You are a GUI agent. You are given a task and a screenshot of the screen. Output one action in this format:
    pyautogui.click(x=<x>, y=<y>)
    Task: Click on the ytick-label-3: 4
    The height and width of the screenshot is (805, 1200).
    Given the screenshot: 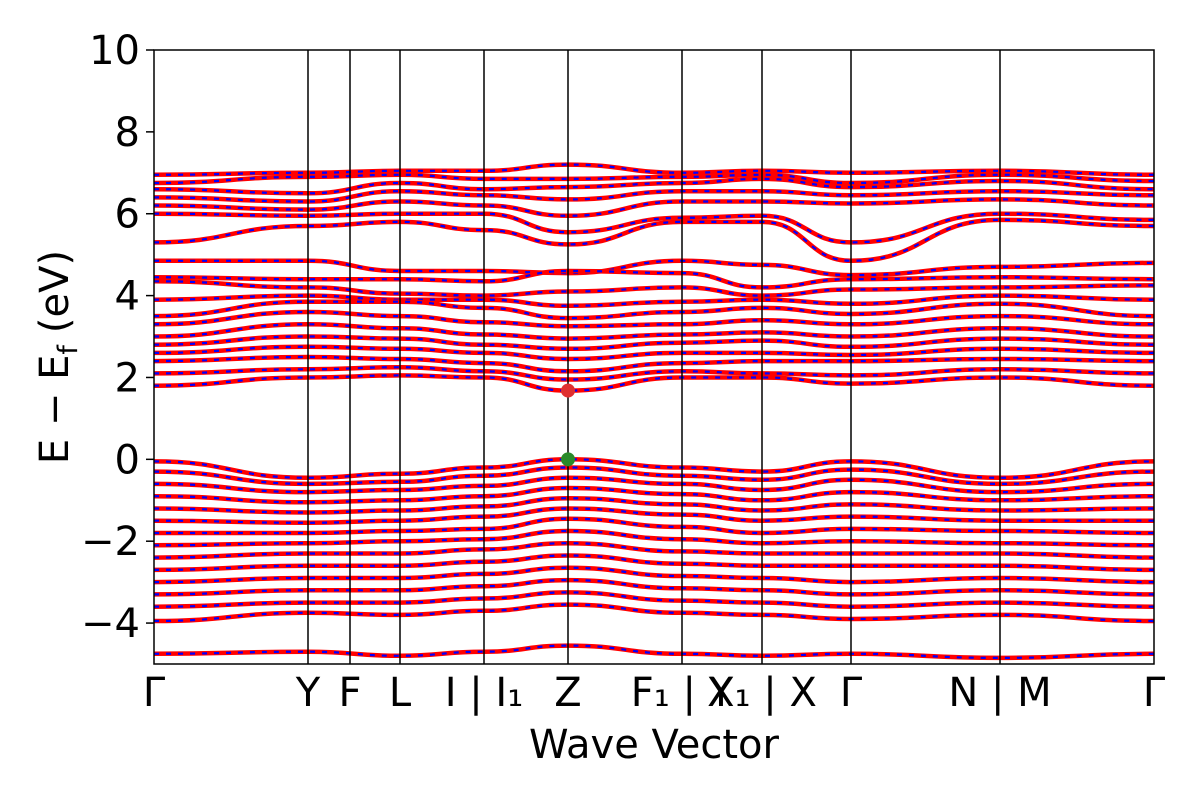 What is the action you would take?
    pyautogui.click(x=127, y=297)
    